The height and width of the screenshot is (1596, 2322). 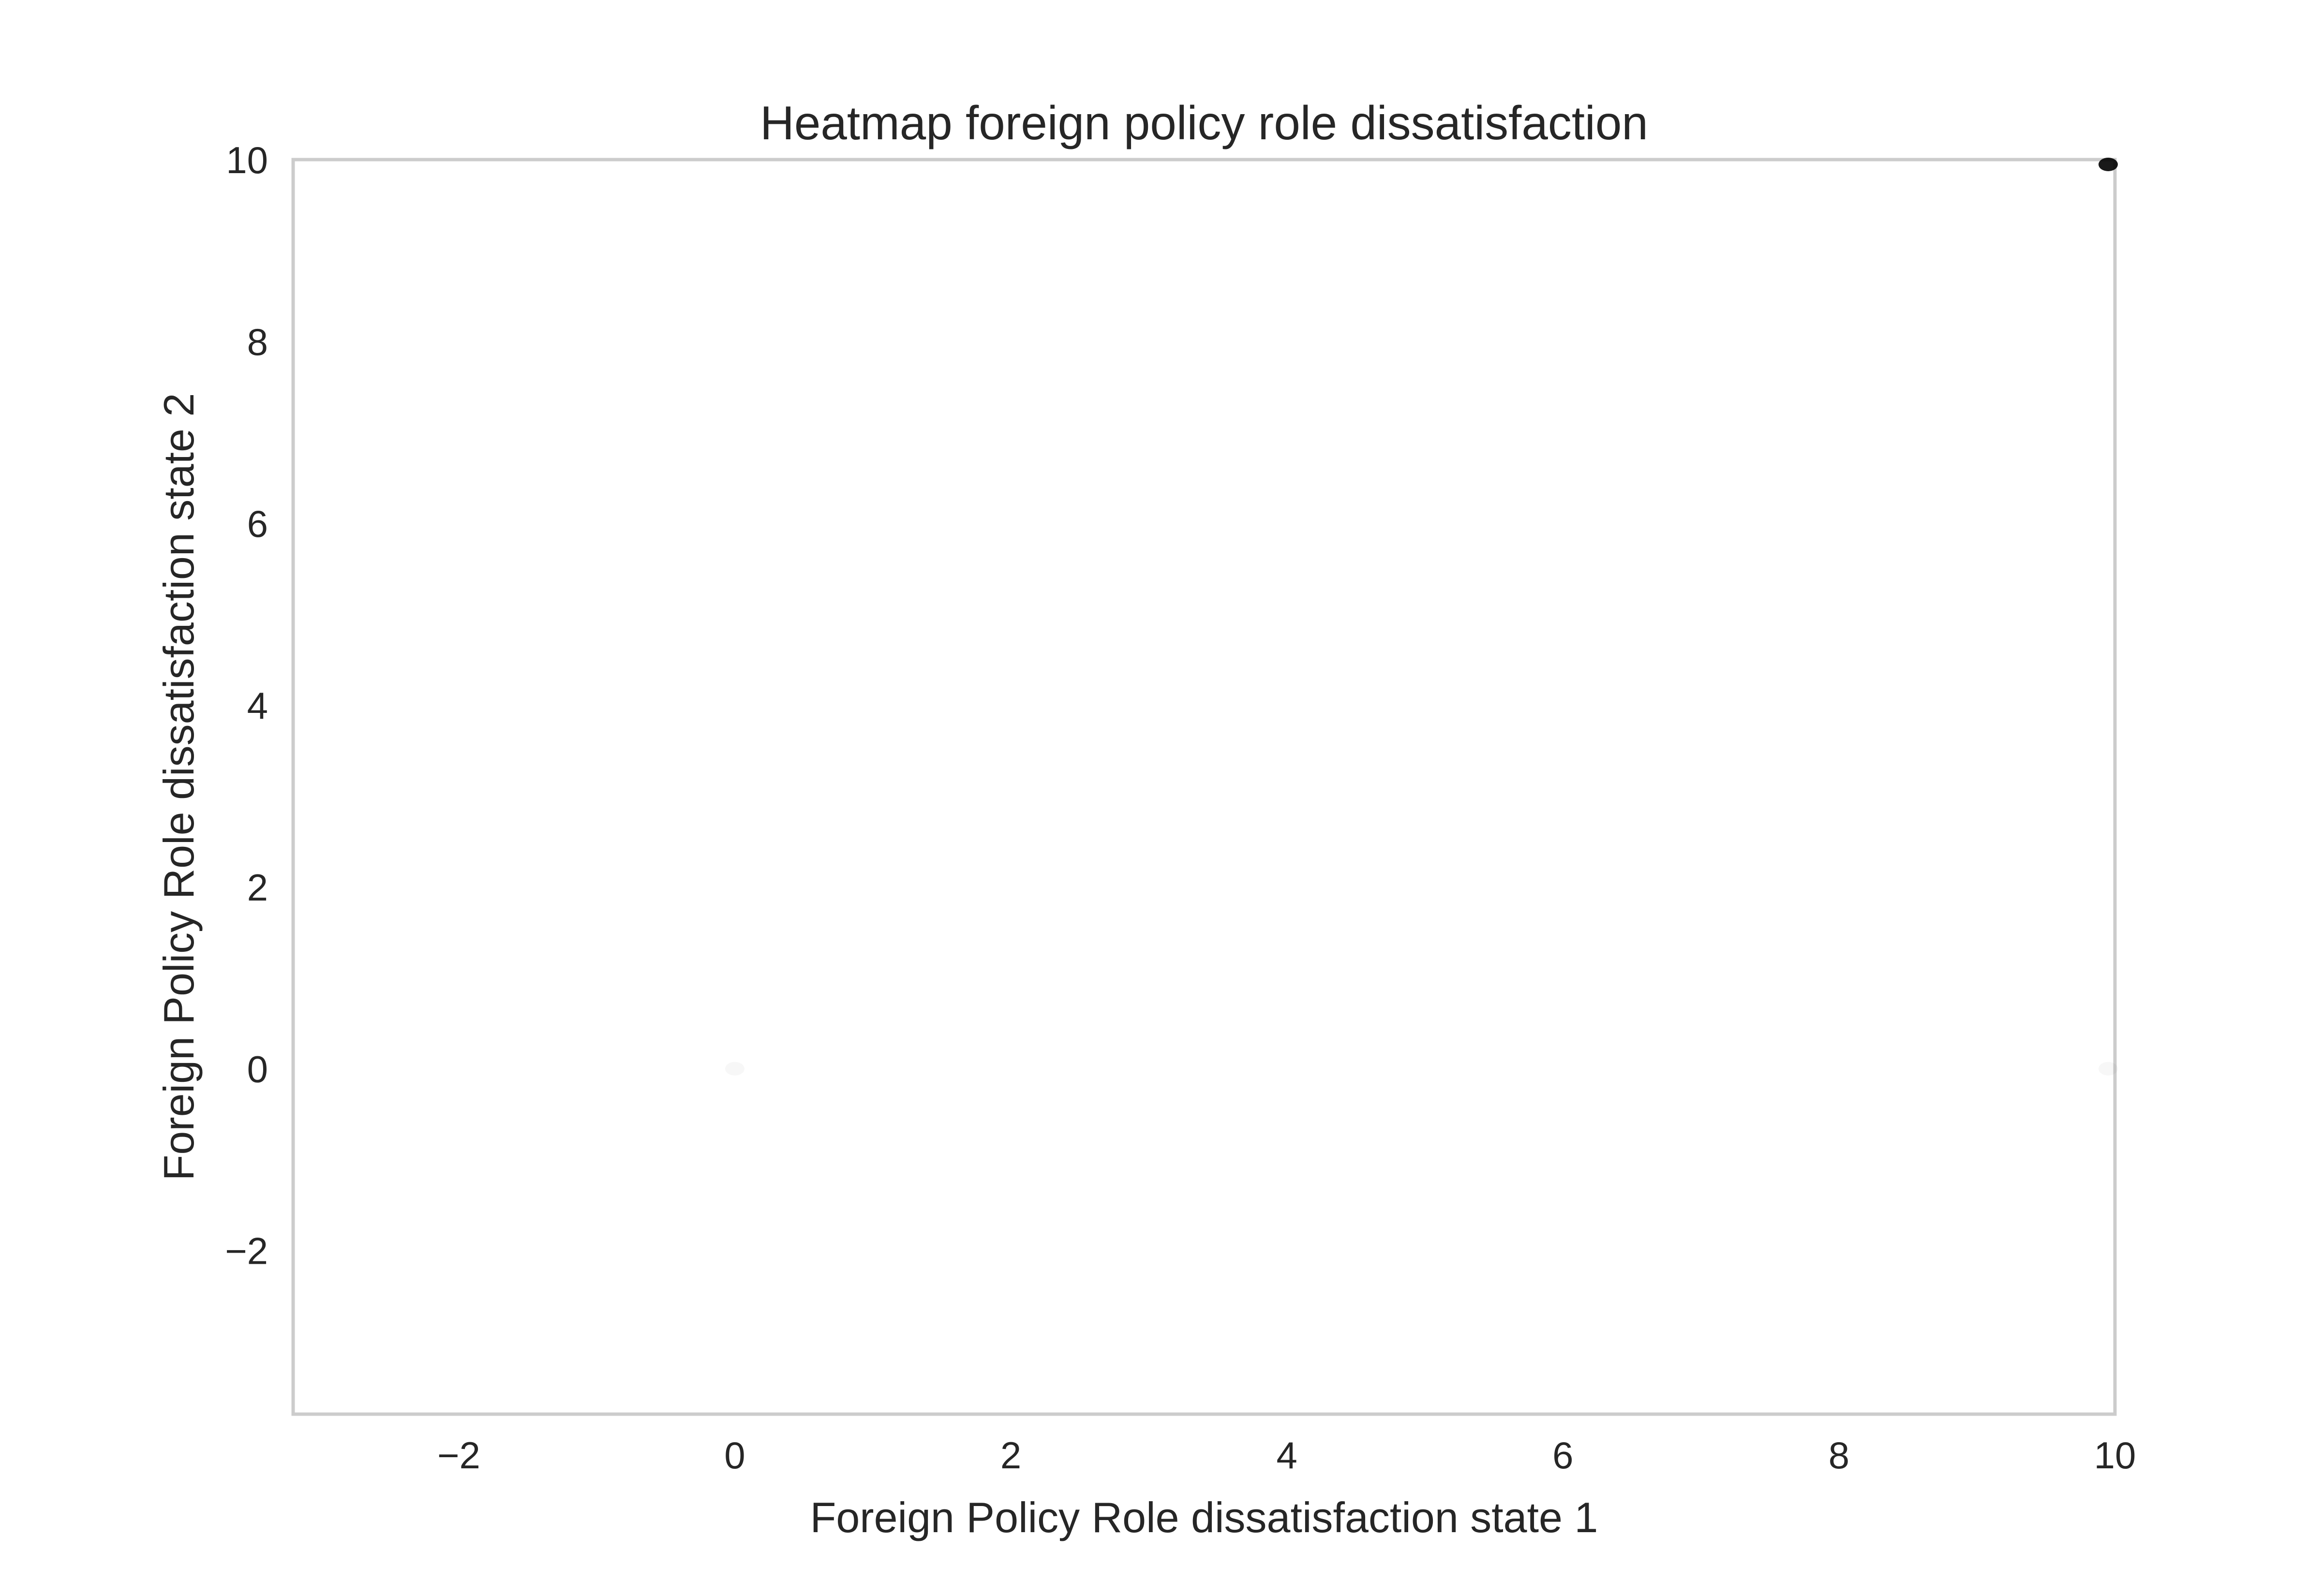 What do you see at coordinates (257, 1069) in the screenshot?
I see `y-tick-label: 0` at bounding box center [257, 1069].